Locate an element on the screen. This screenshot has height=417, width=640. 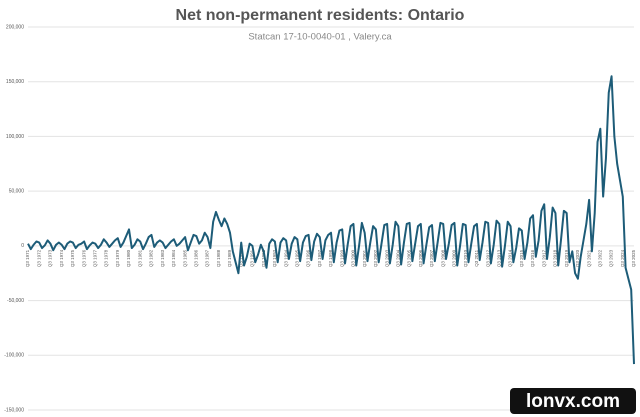
watermark-box is located at coordinates (573, 401).